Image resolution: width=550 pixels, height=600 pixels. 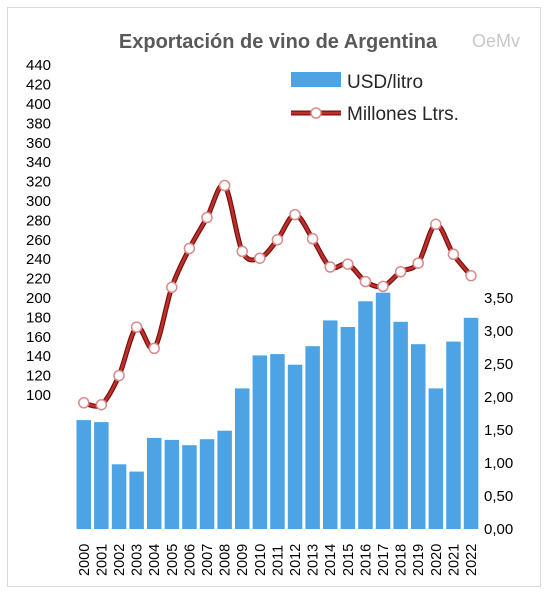 I want to click on bar-2001, so click(x=101, y=475).